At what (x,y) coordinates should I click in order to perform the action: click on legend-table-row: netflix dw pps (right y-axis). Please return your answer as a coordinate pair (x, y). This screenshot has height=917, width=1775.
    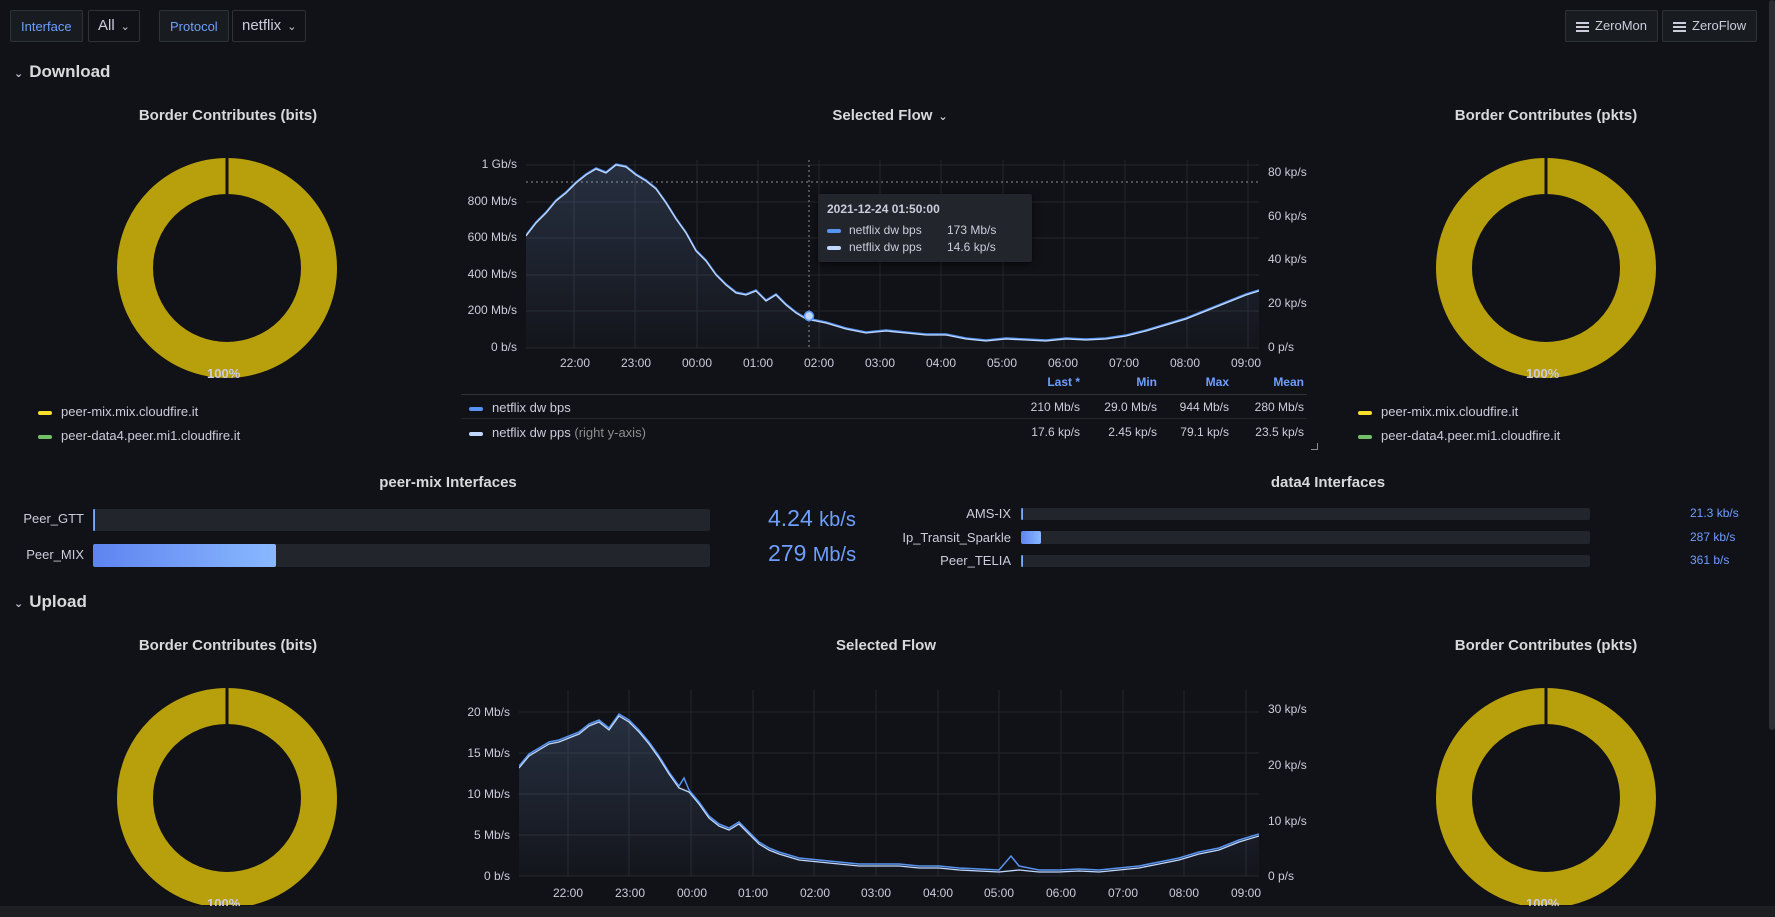
    Looking at the image, I should click on (557, 432).